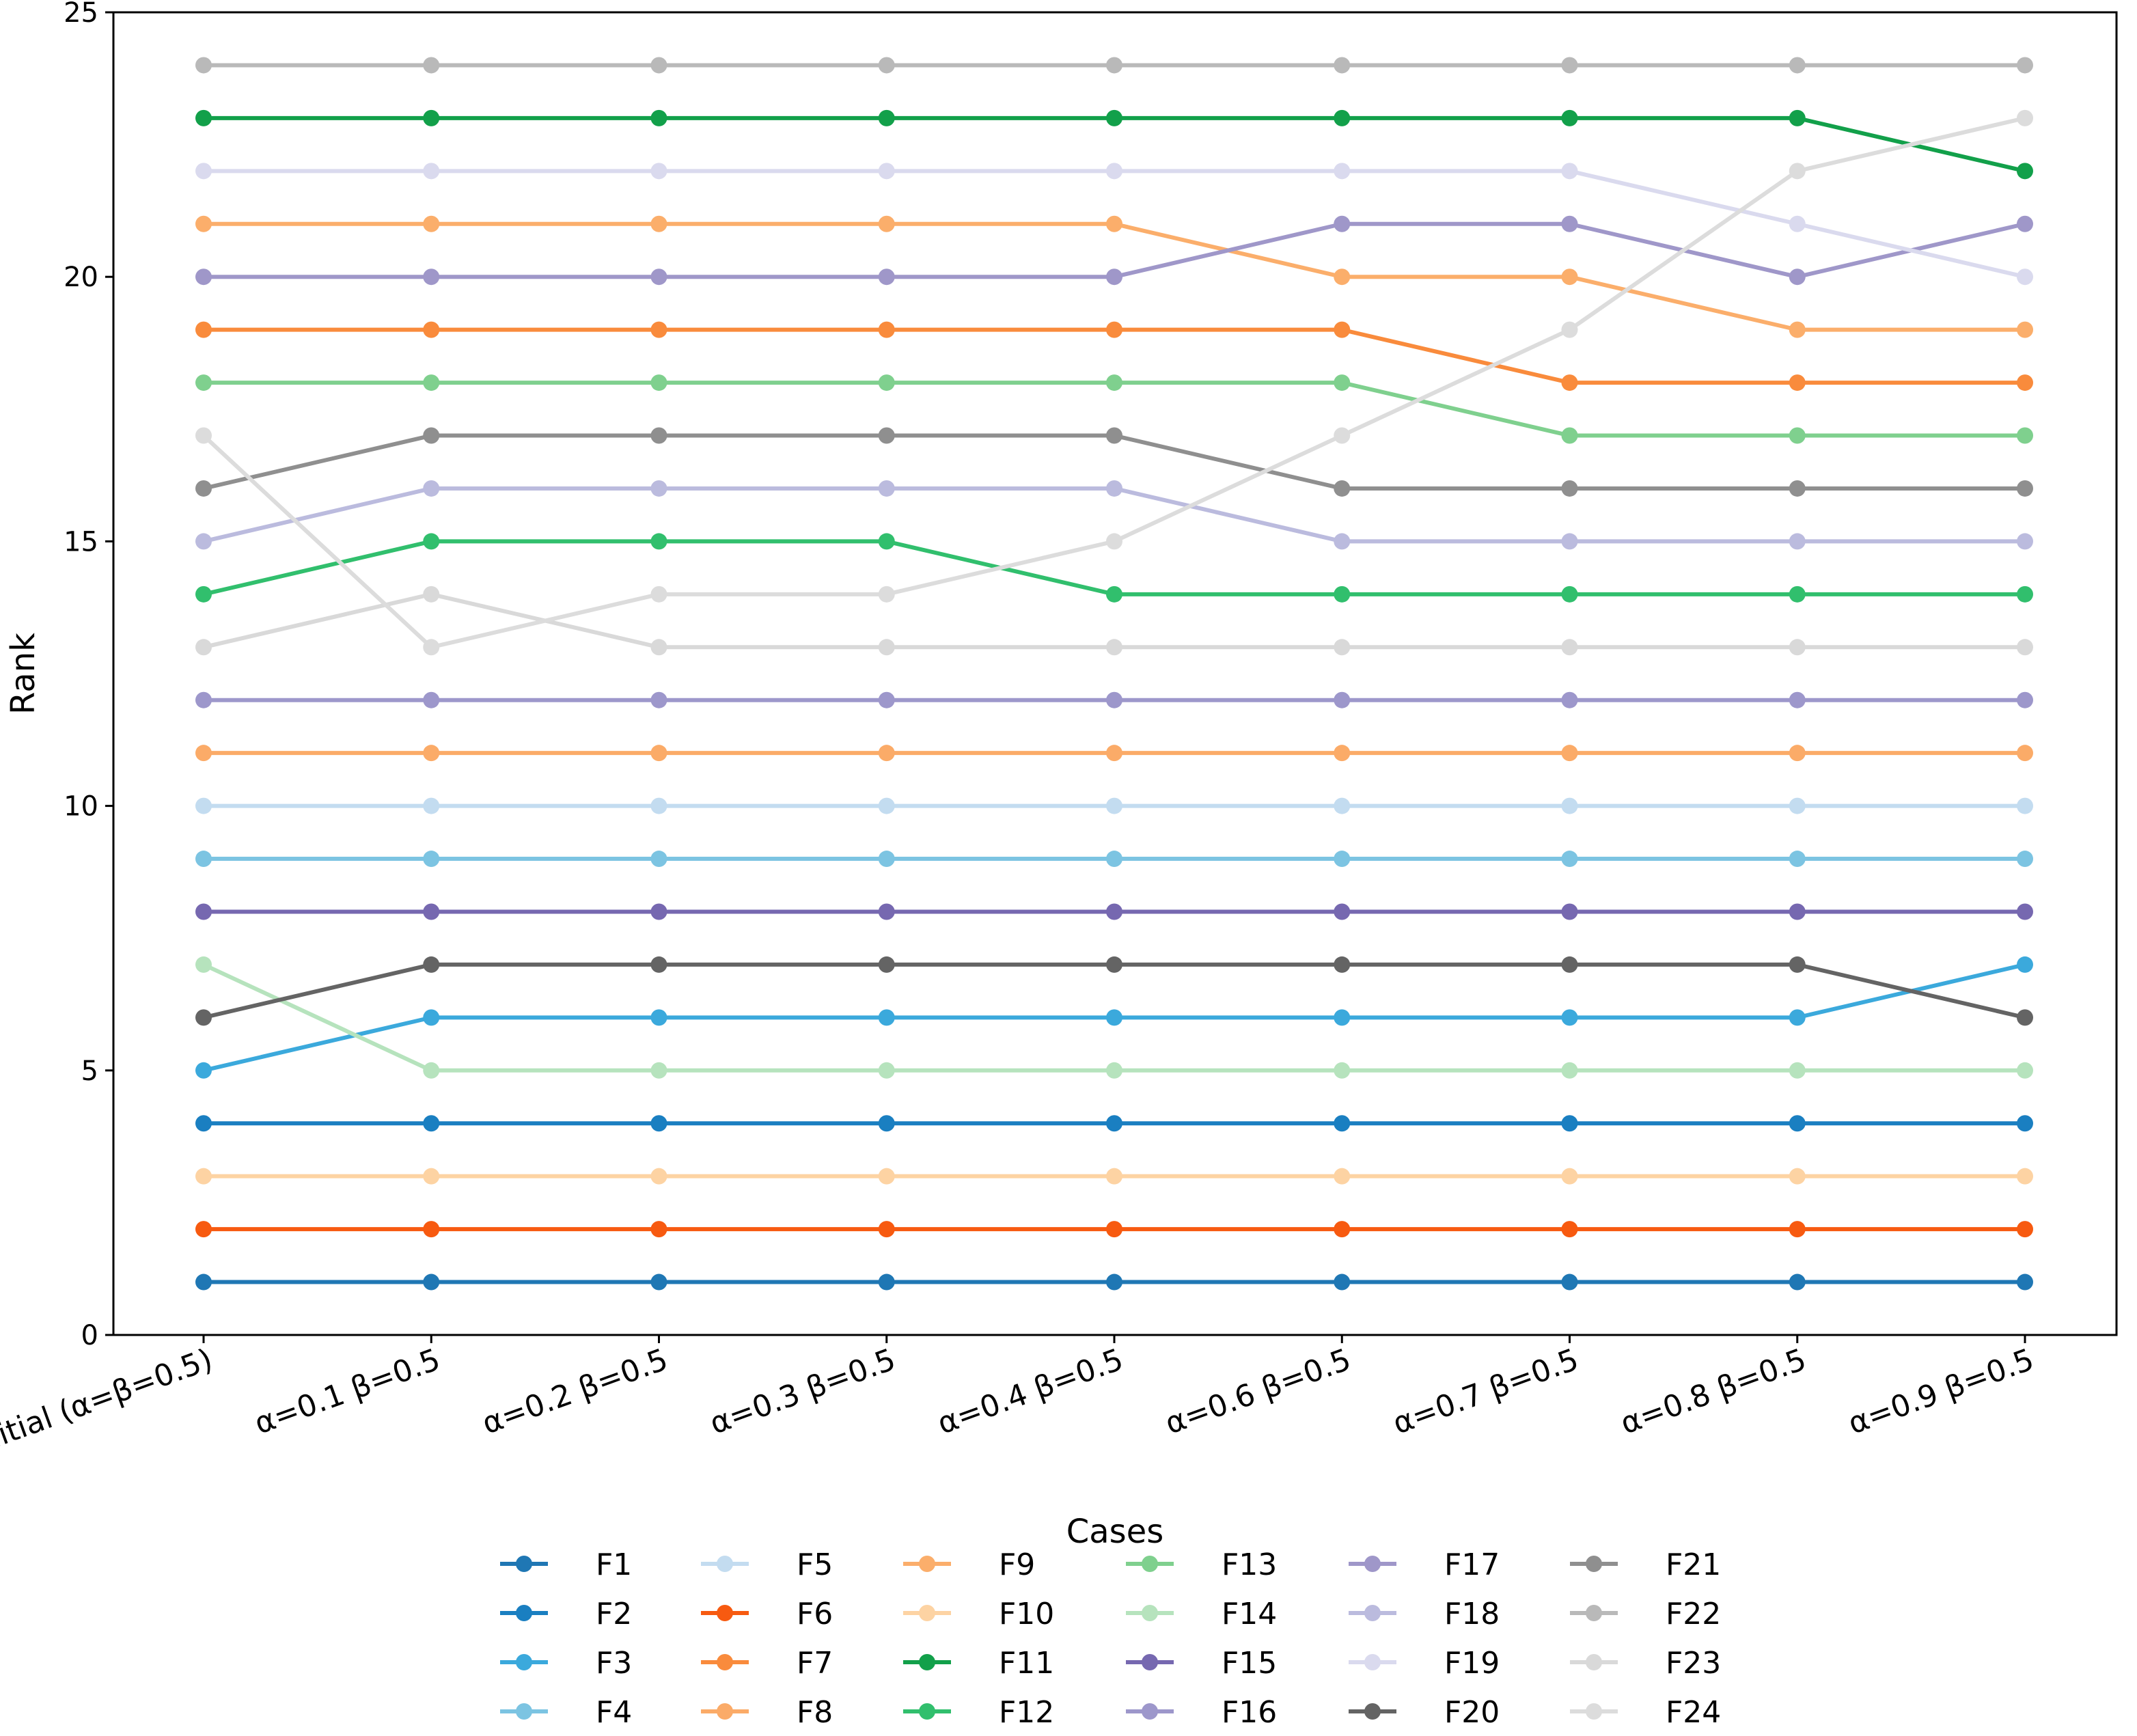  Describe the element at coordinates (969, 1564) in the screenshot. I see `legend-entry: F9` at that location.